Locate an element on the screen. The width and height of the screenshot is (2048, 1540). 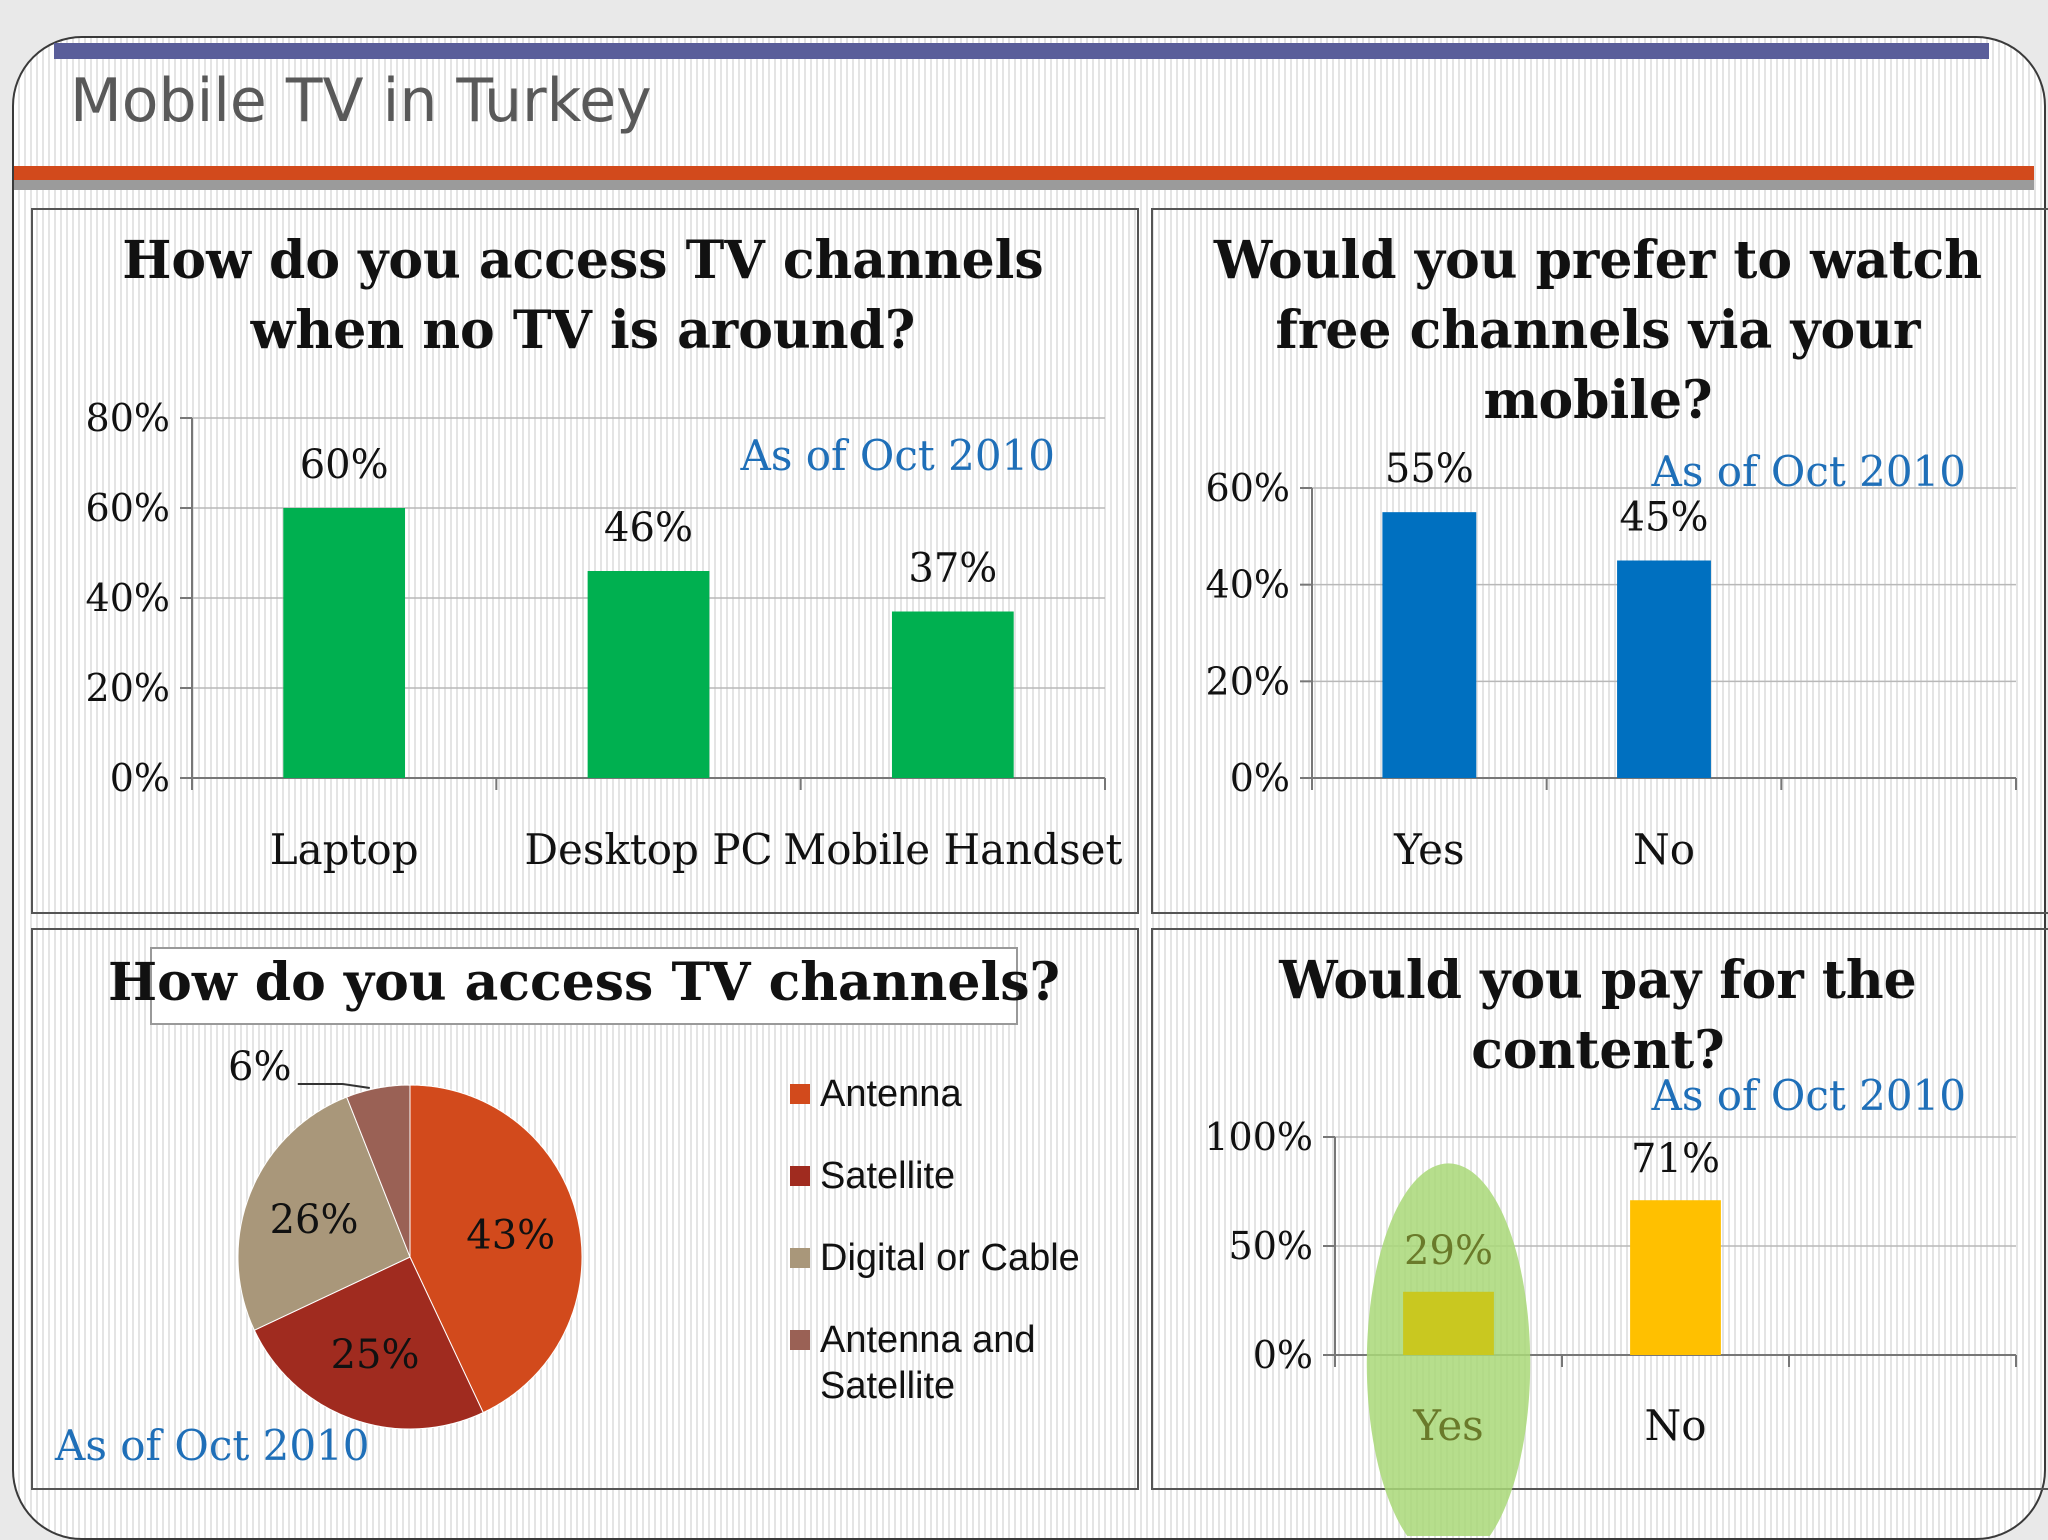
chart4-data-label: 71% is located at coordinates (1675, 1159).